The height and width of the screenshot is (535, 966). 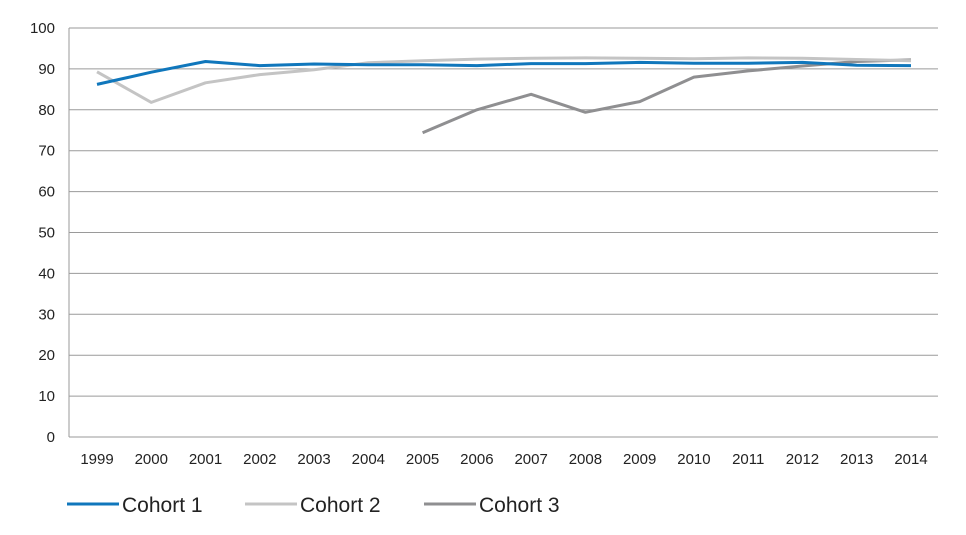 I want to click on y-tick-label: 90, so click(x=46, y=69).